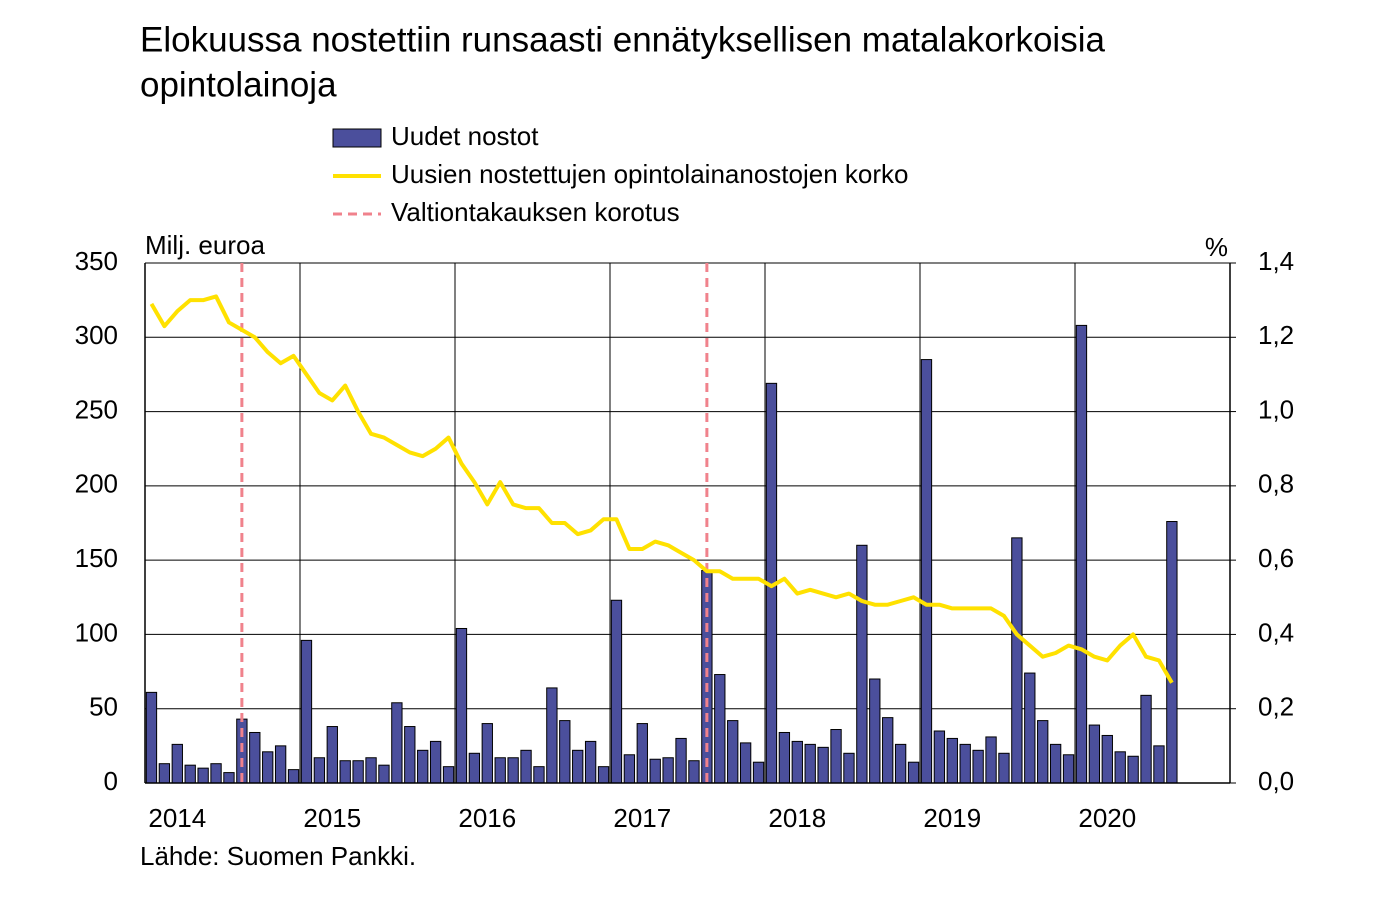 The image size is (1377, 900). Describe the element at coordinates (205, 245) in the screenshot. I see `y-axis-label: Milj. euroa` at that location.